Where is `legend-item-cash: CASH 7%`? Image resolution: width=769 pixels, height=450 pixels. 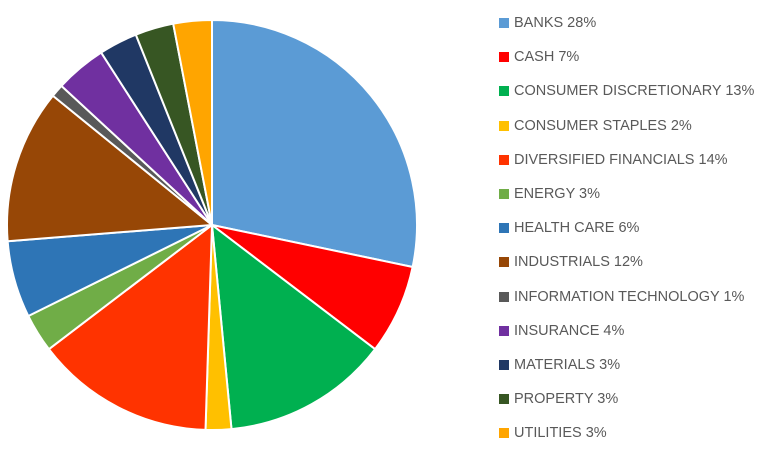 legend-item-cash: CASH 7% is located at coordinates (626, 57).